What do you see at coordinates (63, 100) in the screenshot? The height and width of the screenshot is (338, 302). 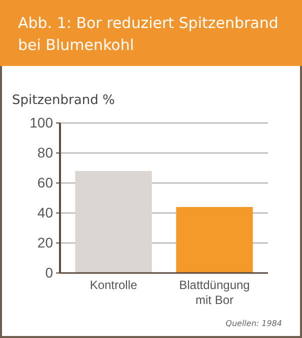 I see `y-axis-title: Spitzenbrand %` at bounding box center [63, 100].